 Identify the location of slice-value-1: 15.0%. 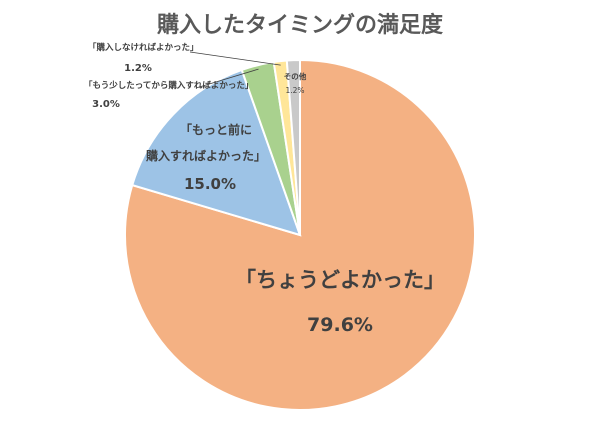
(210, 184).